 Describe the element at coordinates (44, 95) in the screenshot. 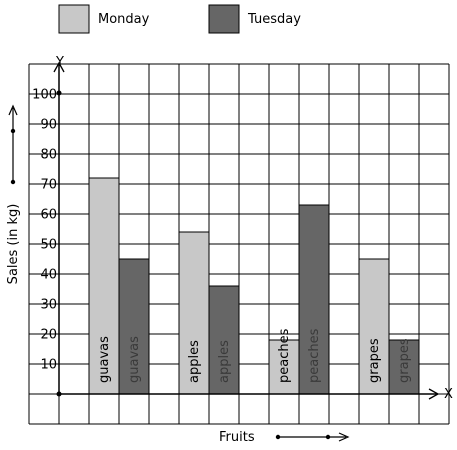

I see `y-tick-label: 100` at that location.